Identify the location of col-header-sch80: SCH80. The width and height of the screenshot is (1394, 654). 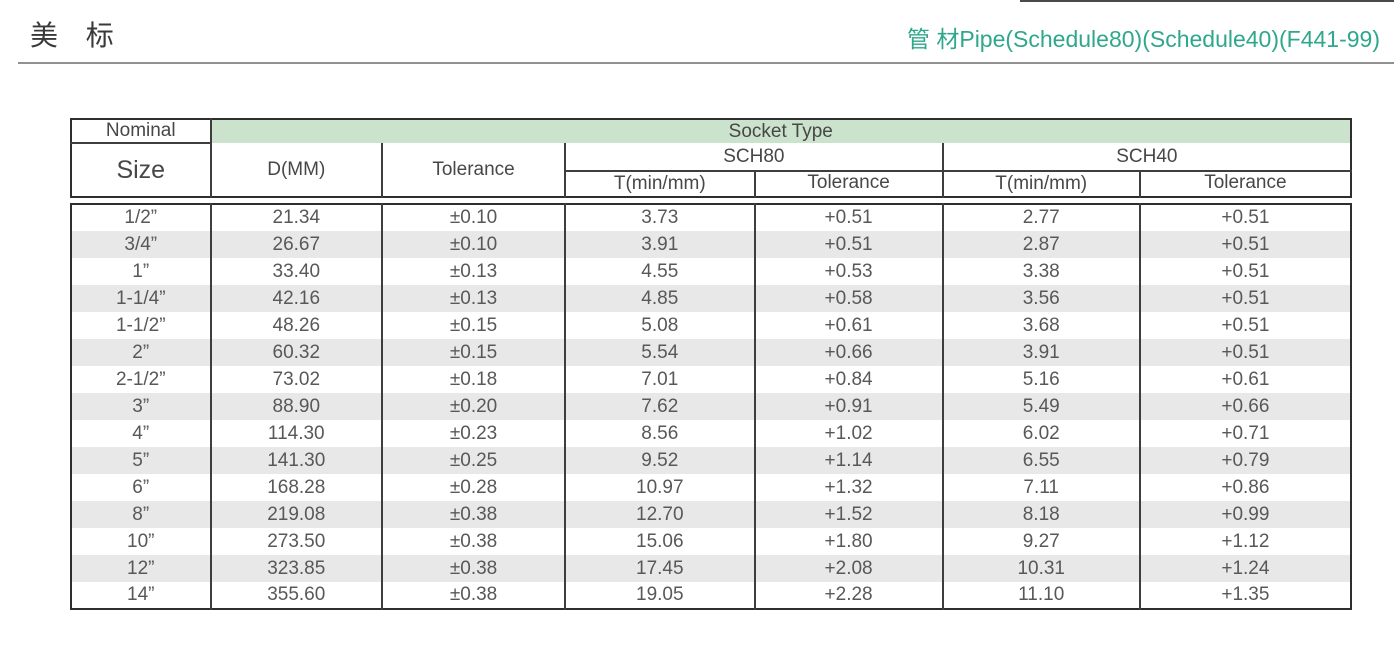
(754, 157).